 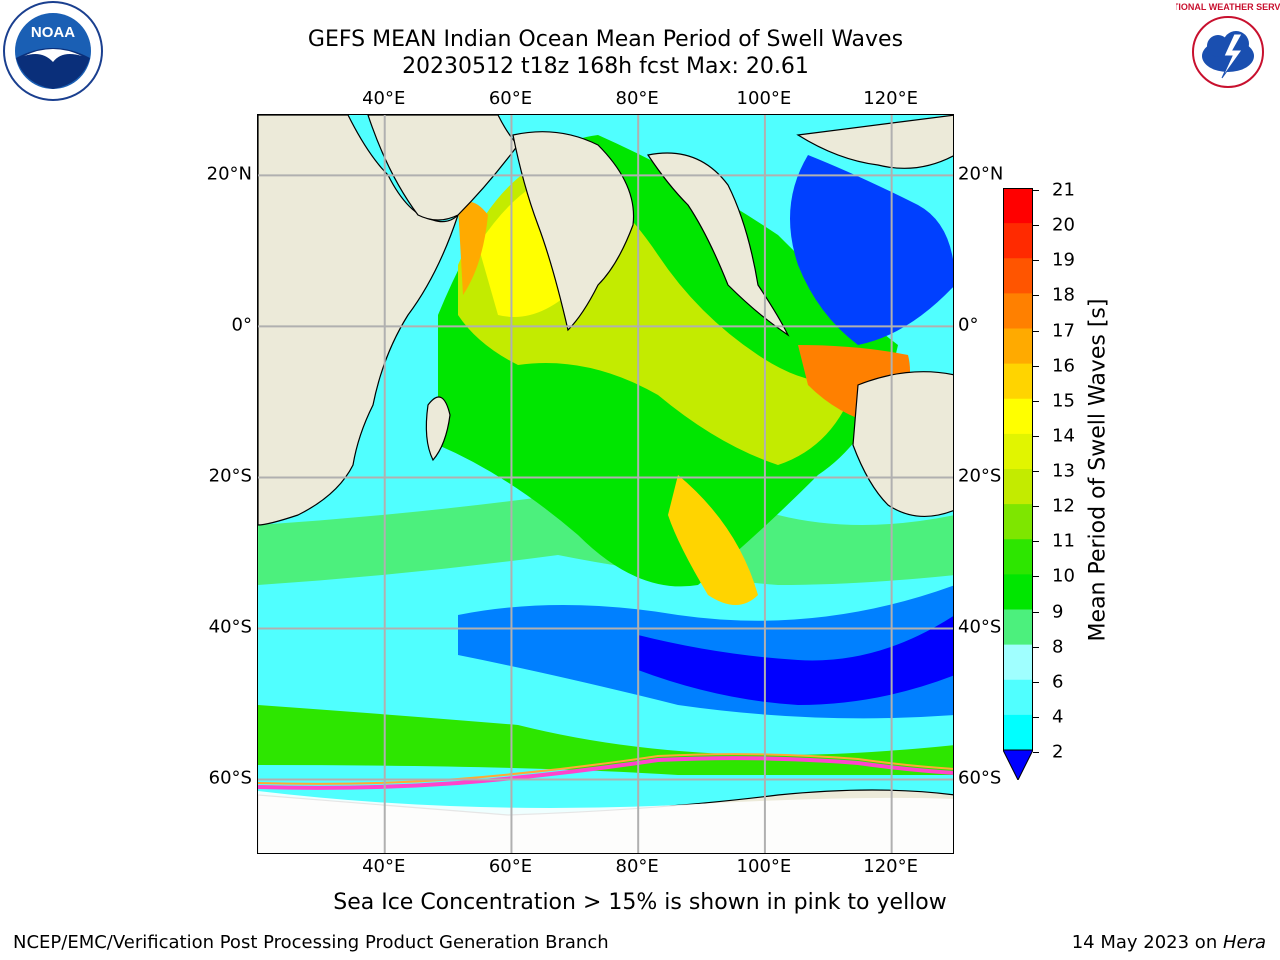 What do you see at coordinates (980, 627) in the screenshot?
I see `lat-tick-right: 40°S` at bounding box center [980, 627].